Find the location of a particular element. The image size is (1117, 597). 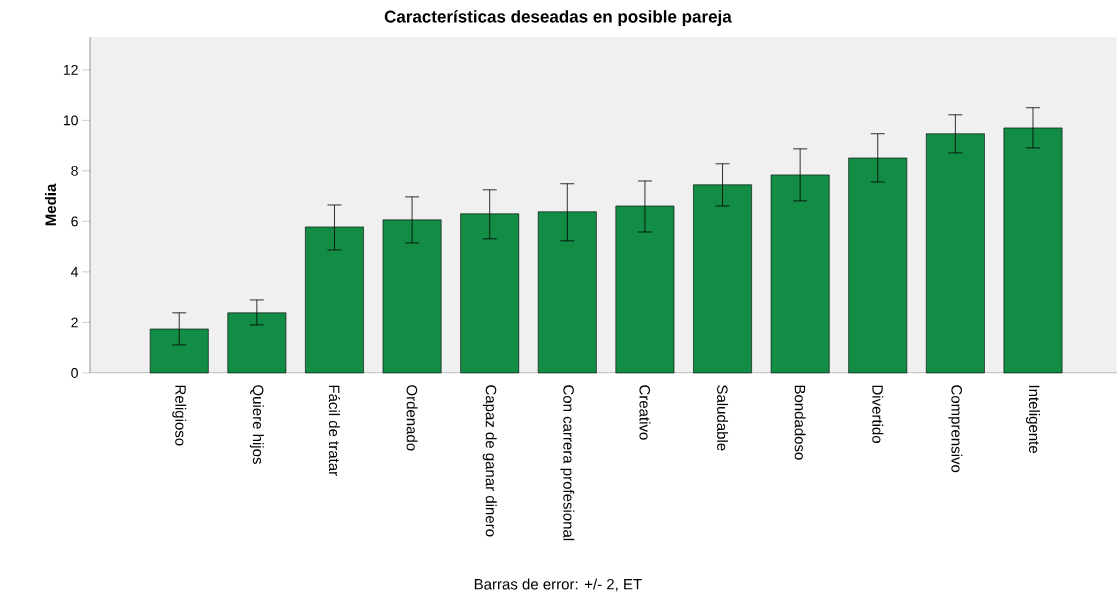

y-tick-label: 0 is located at coordinates (74, 373).